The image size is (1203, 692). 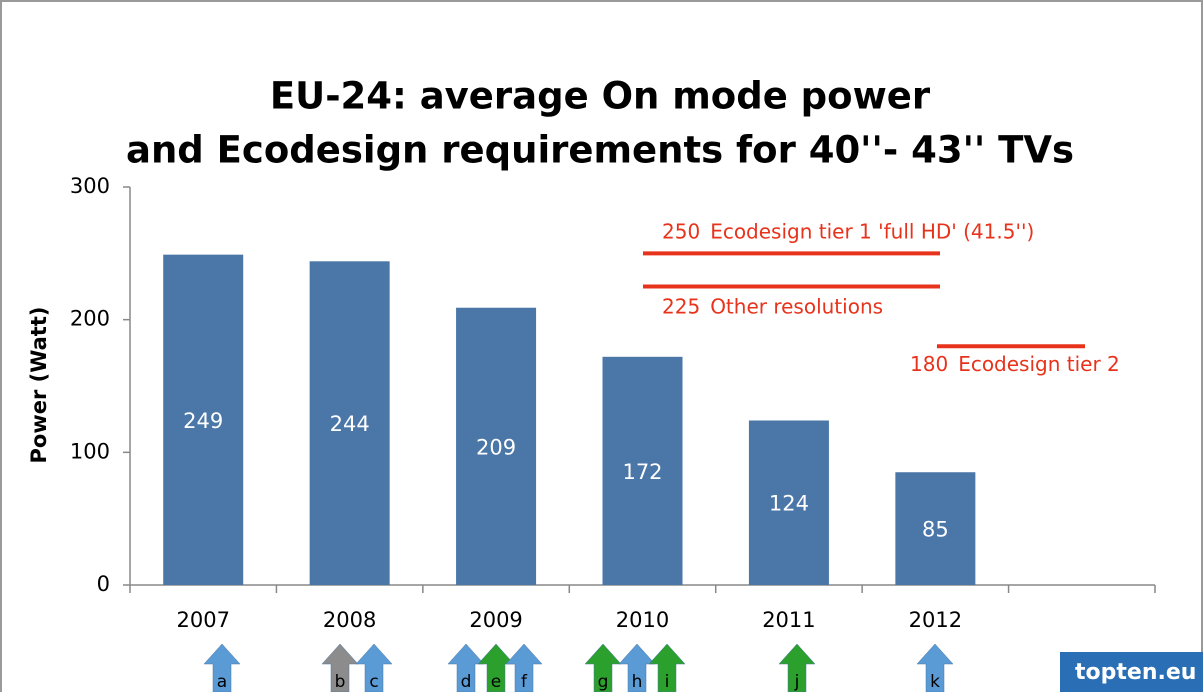 What do you see at coordinates (340, 682) in the screenshot?
I see `annotation-label: b` at bounding box center [340, 682].